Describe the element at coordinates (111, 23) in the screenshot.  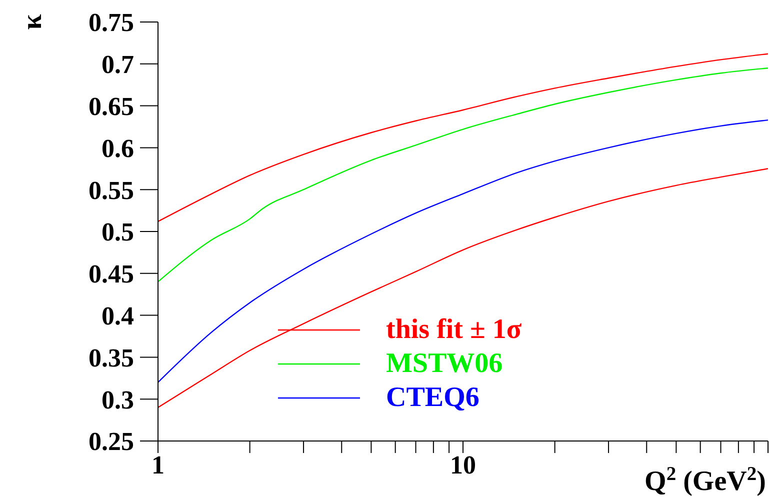
I see `y-tick-label: 0.75` at that location.